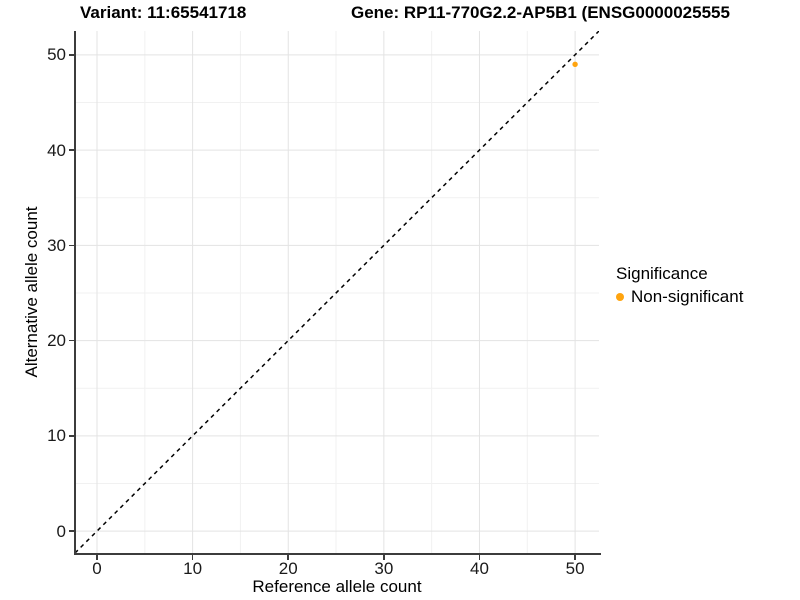 The width and height of the screenshot is (800, 600). What do you see at coordinates (288, 568) in the screenshot?
I see `x-tick-label: 20` at bounding box center [288, 568].